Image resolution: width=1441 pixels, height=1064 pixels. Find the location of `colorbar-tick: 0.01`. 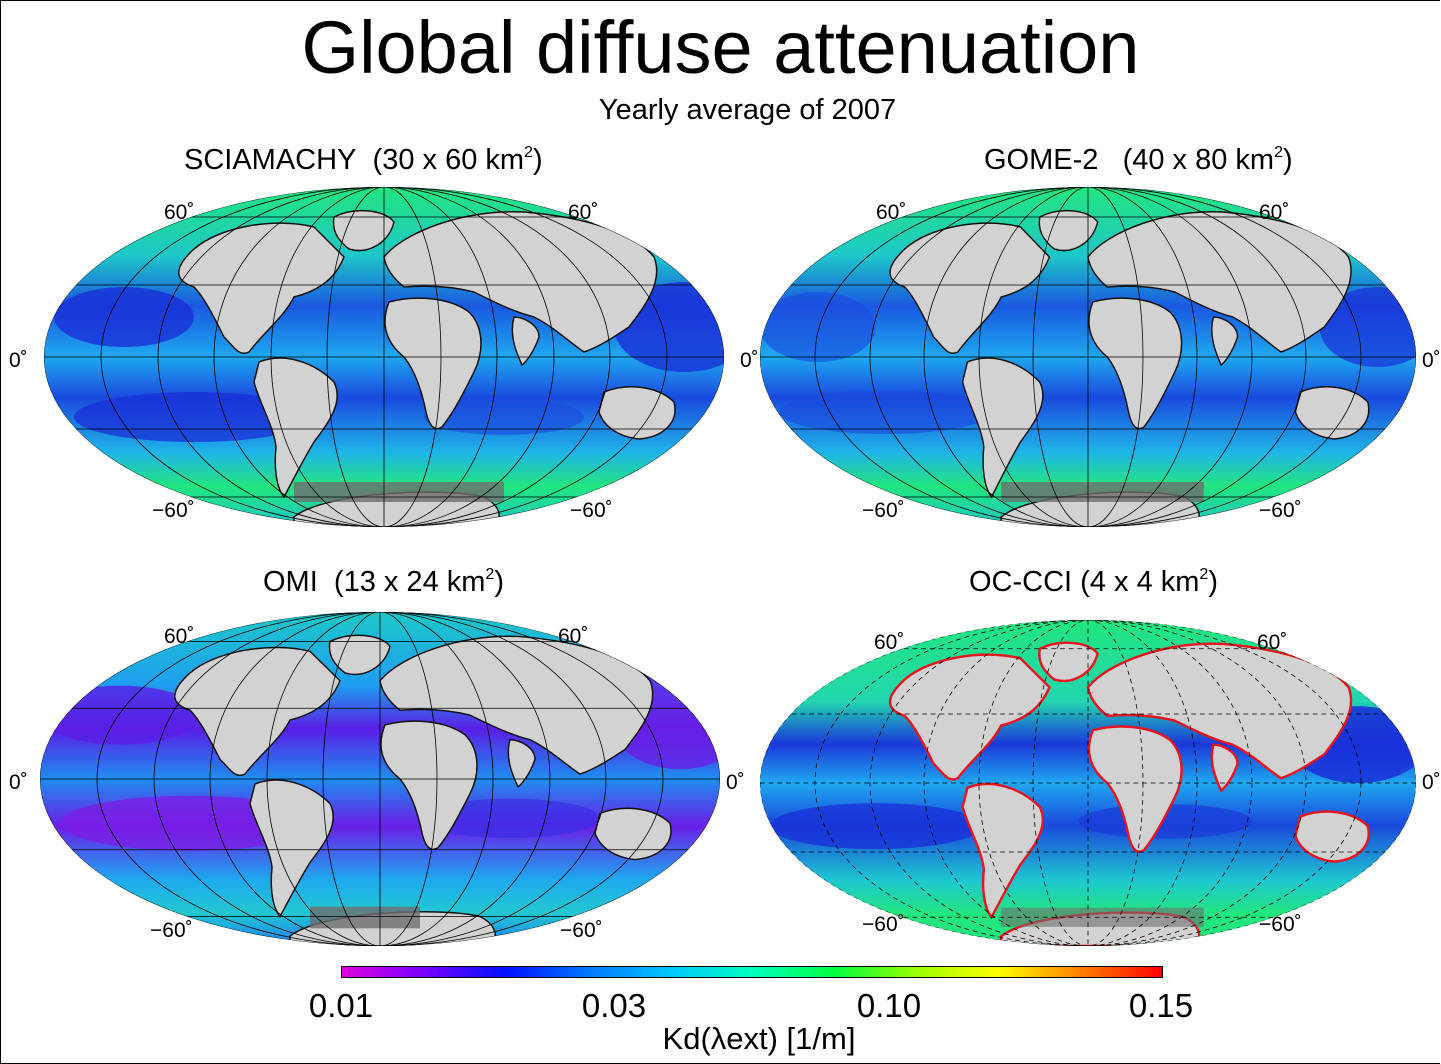

colorbar-tick: 0.01 is located at coordinates (341, 1005).